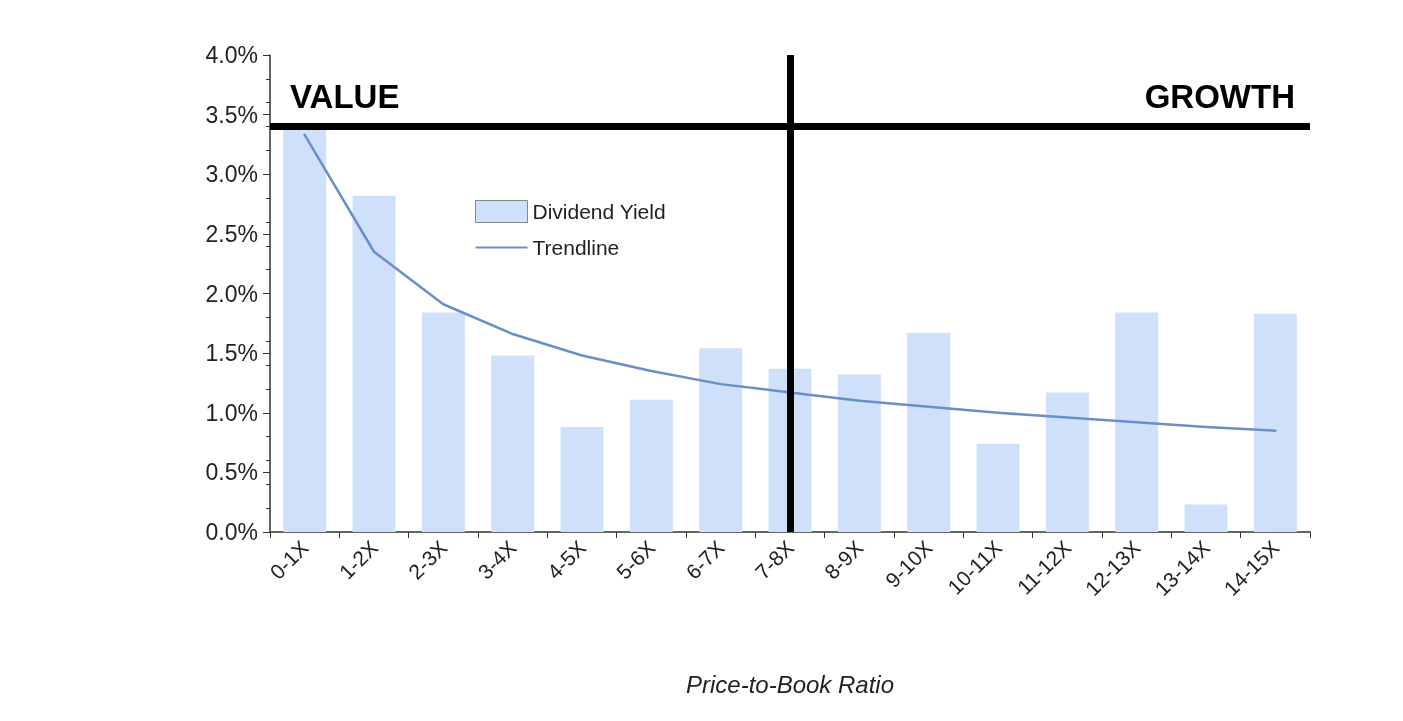  I want to click on annotation: VALUE, so click(345, 96).